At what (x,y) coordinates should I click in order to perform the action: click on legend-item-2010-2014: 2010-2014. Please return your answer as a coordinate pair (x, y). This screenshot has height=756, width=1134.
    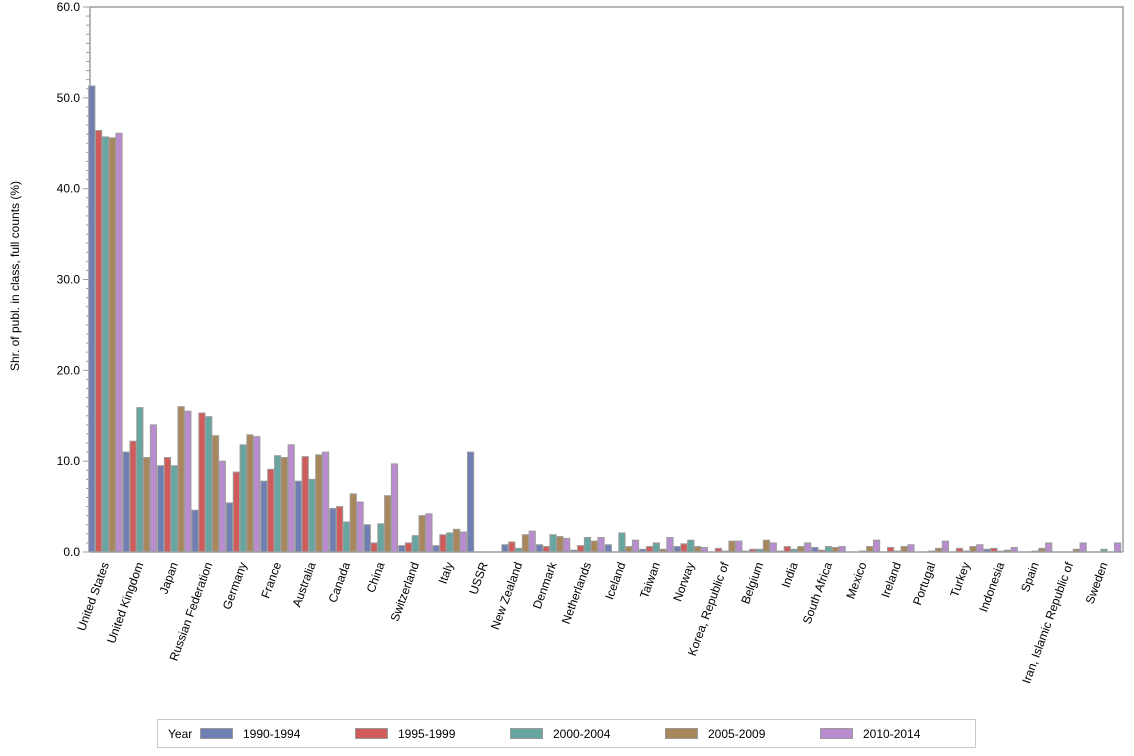
    Looking at the image, I should click on (897, 734).